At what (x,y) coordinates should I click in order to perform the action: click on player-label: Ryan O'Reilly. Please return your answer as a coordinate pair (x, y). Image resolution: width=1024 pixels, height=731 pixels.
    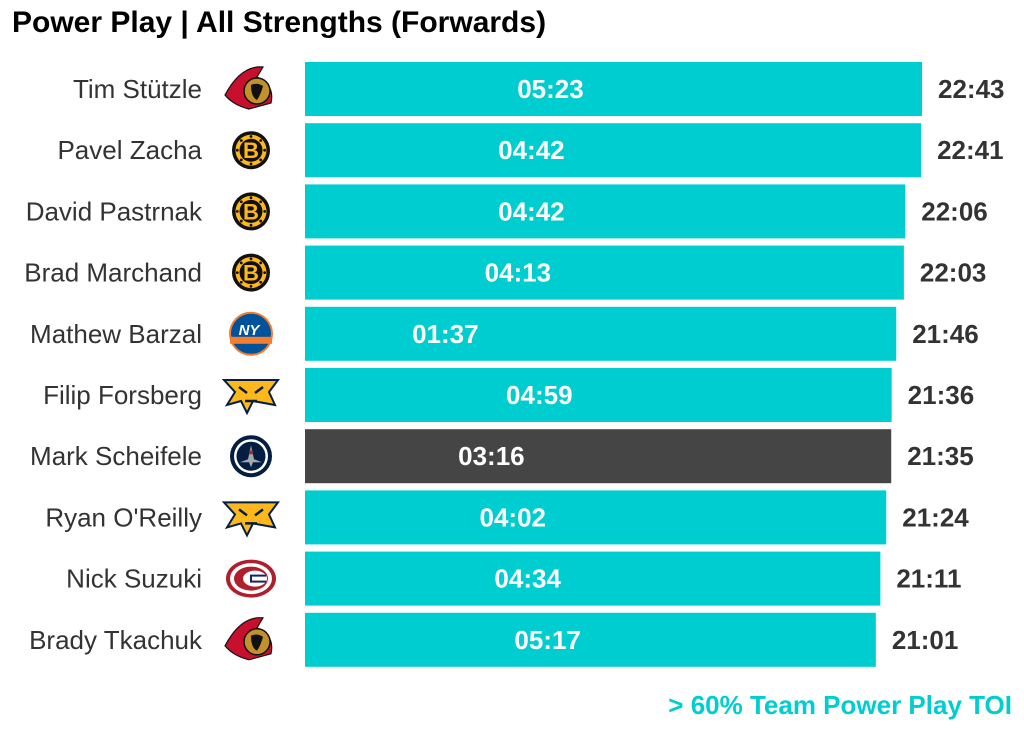
    Looking at the image, I should click on (123, 517).